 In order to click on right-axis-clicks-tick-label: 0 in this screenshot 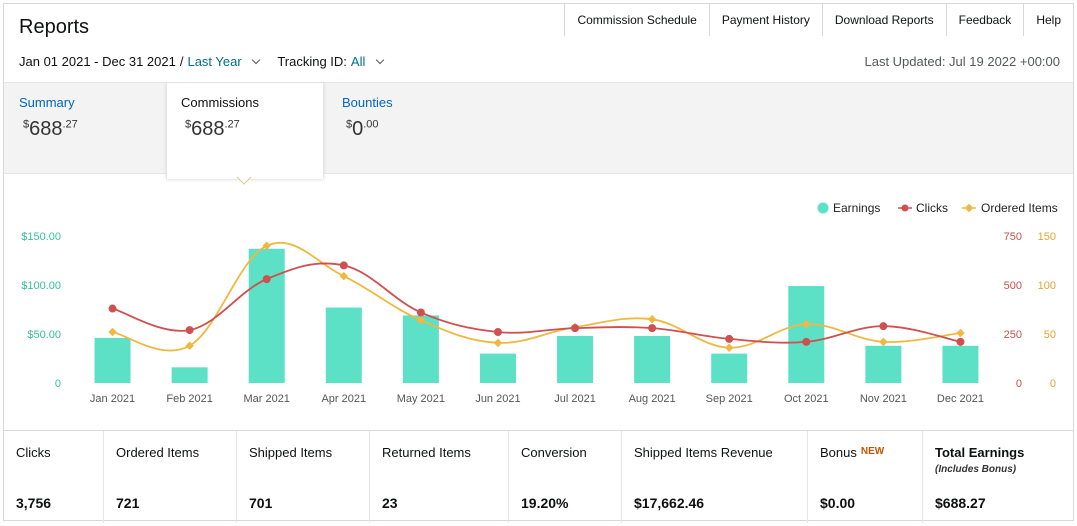, I will do `click(1019, 384)`.